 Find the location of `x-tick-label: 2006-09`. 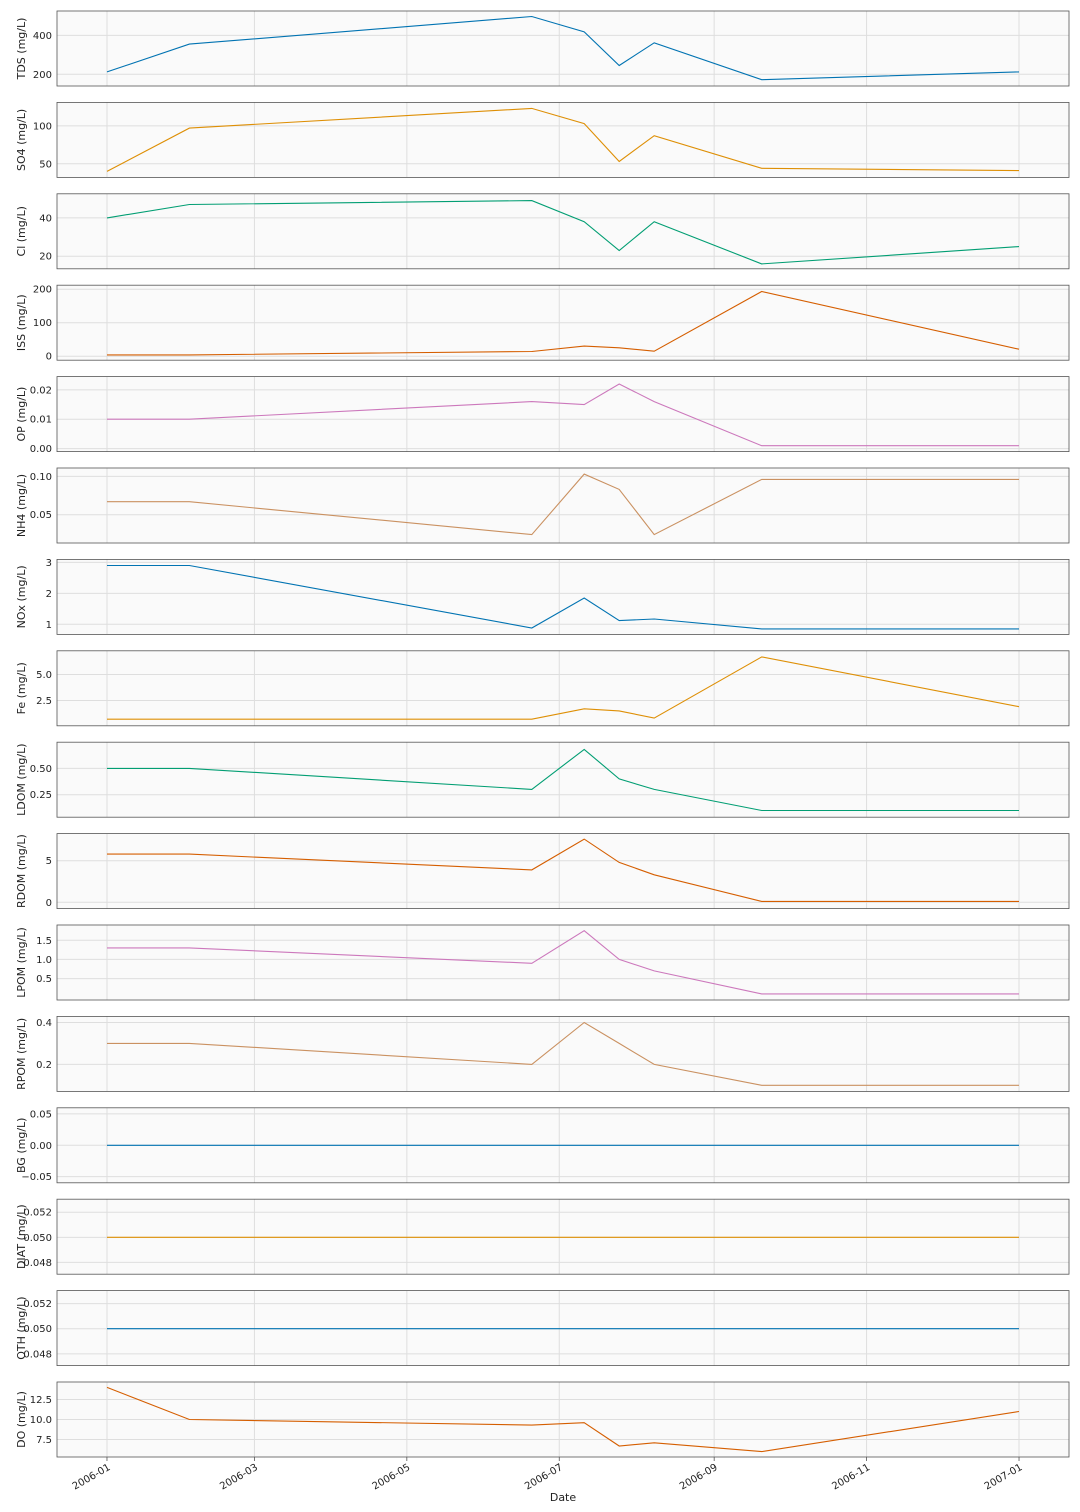

x-tick-label: 2006-09 is located at coordinates (699, 1477).